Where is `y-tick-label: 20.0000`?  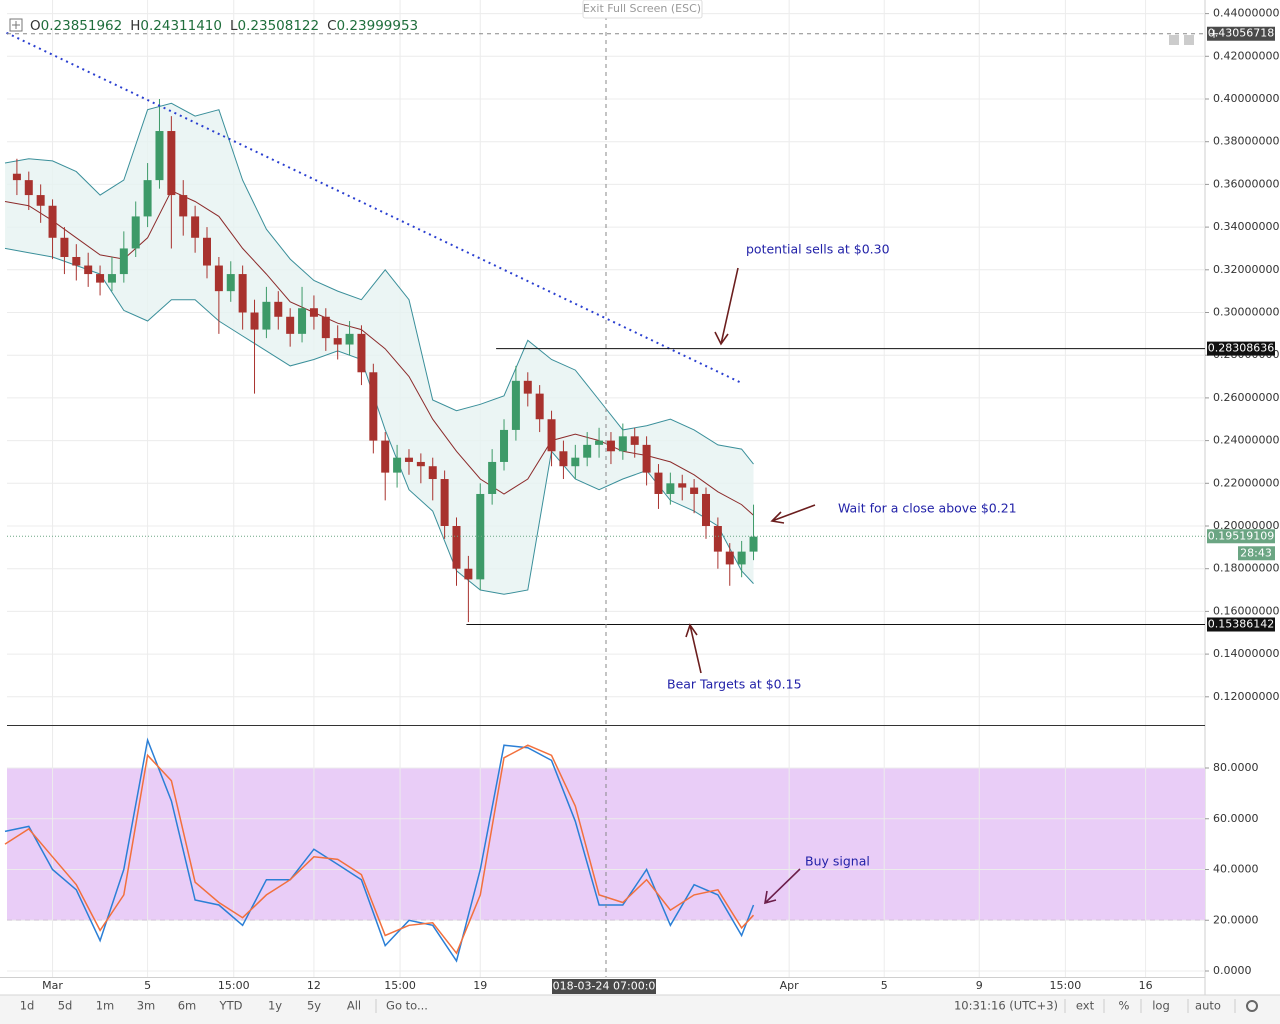
y-tick-label: 20.0000 is located at coordinates (1236, 919).